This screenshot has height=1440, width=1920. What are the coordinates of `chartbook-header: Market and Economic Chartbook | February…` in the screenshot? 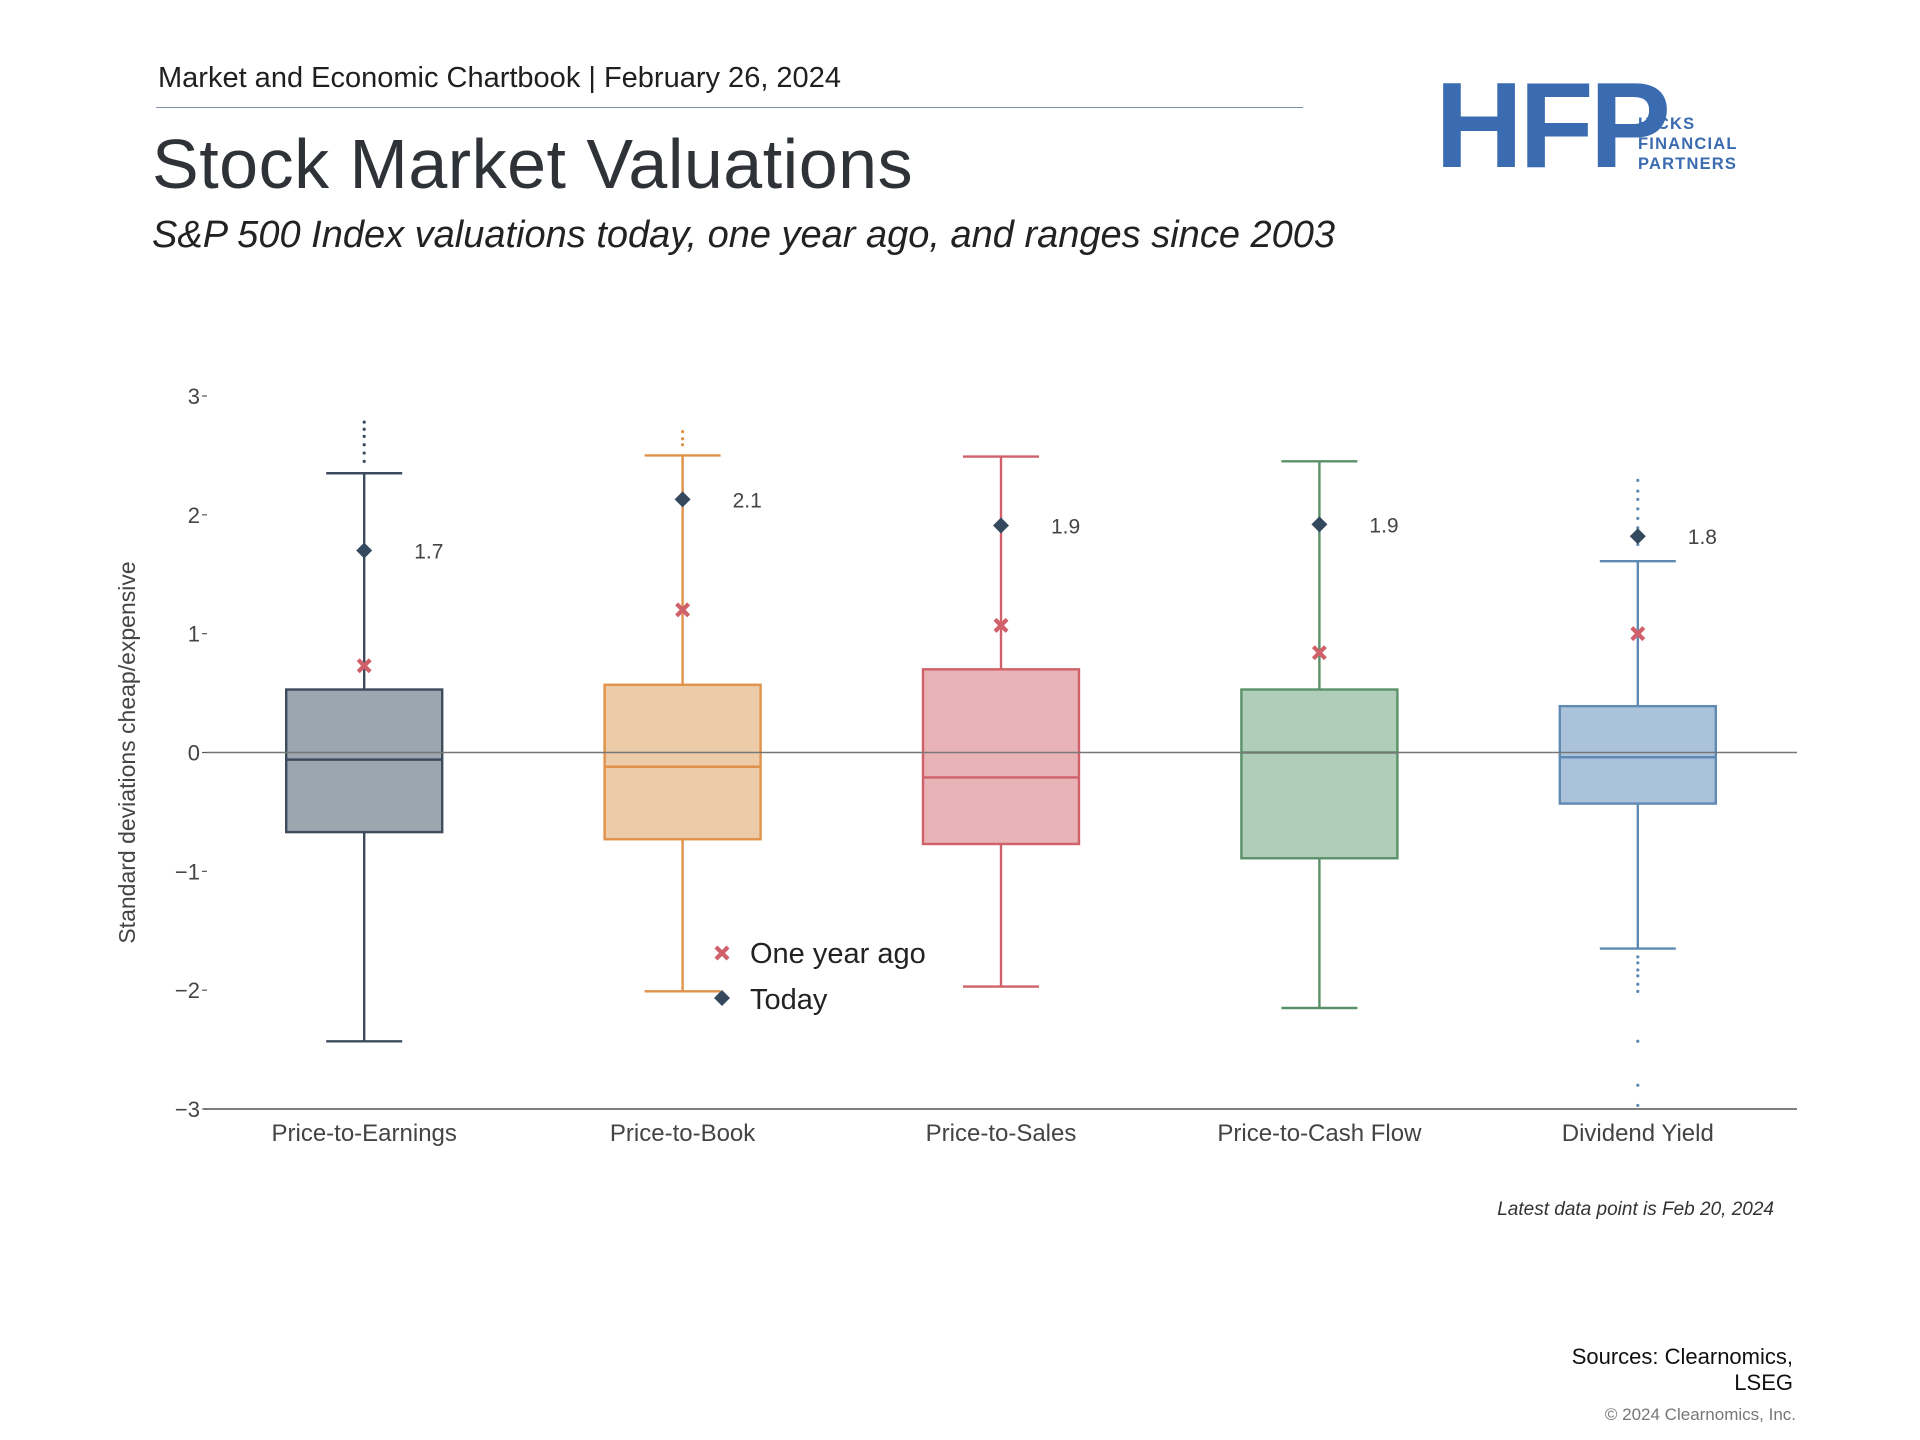 It's located at (499, 78).